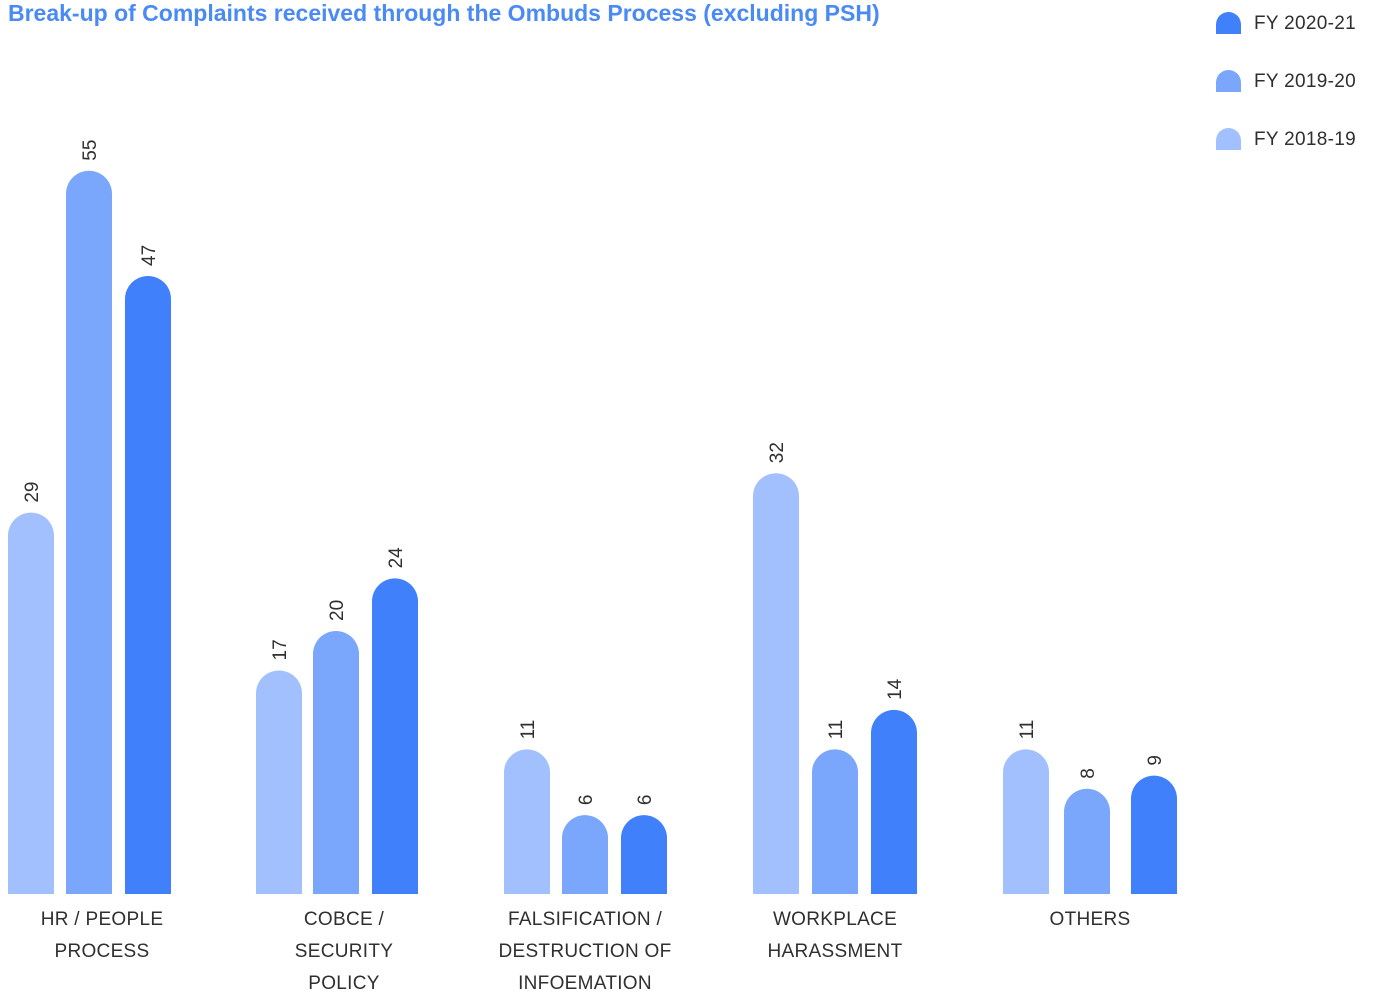 The image size is (1382, 1000). Describe the element at coordinates (149, 255) in the screenshot. I see `data-label: 47` at that location.